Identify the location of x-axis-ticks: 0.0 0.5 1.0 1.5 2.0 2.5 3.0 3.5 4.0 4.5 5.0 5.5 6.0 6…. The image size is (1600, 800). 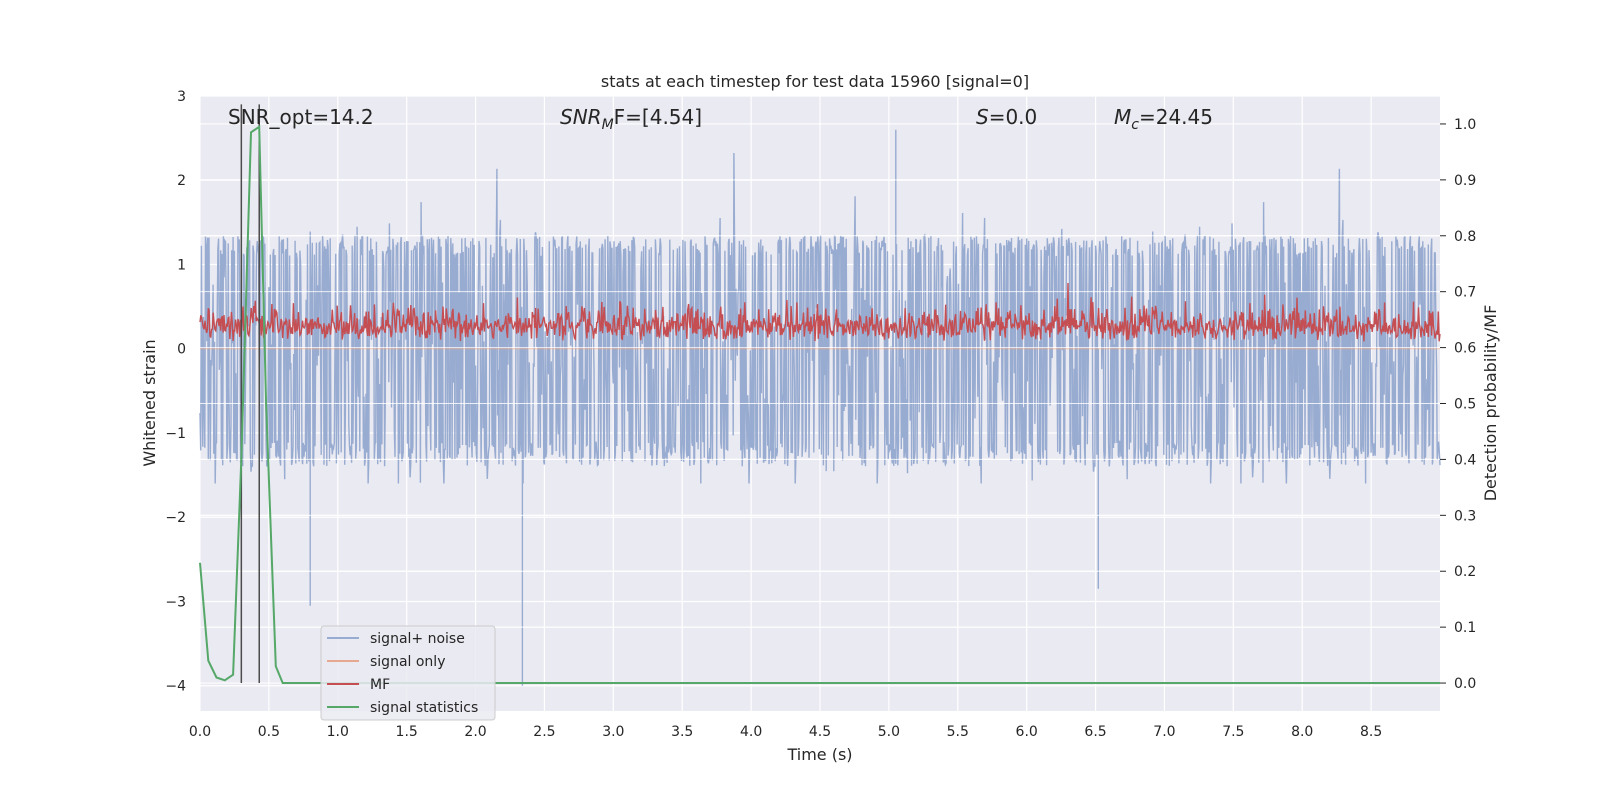
(785, 732).